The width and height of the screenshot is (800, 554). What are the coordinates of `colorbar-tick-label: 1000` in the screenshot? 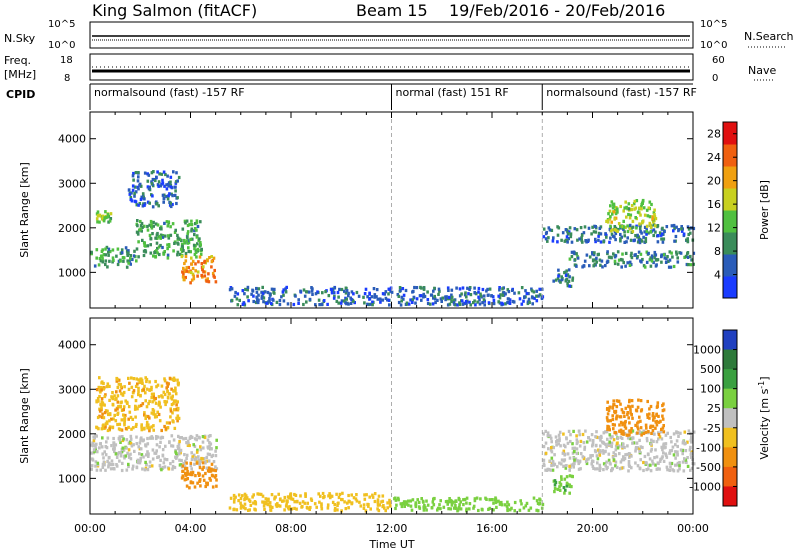 It's located at (707, 350).